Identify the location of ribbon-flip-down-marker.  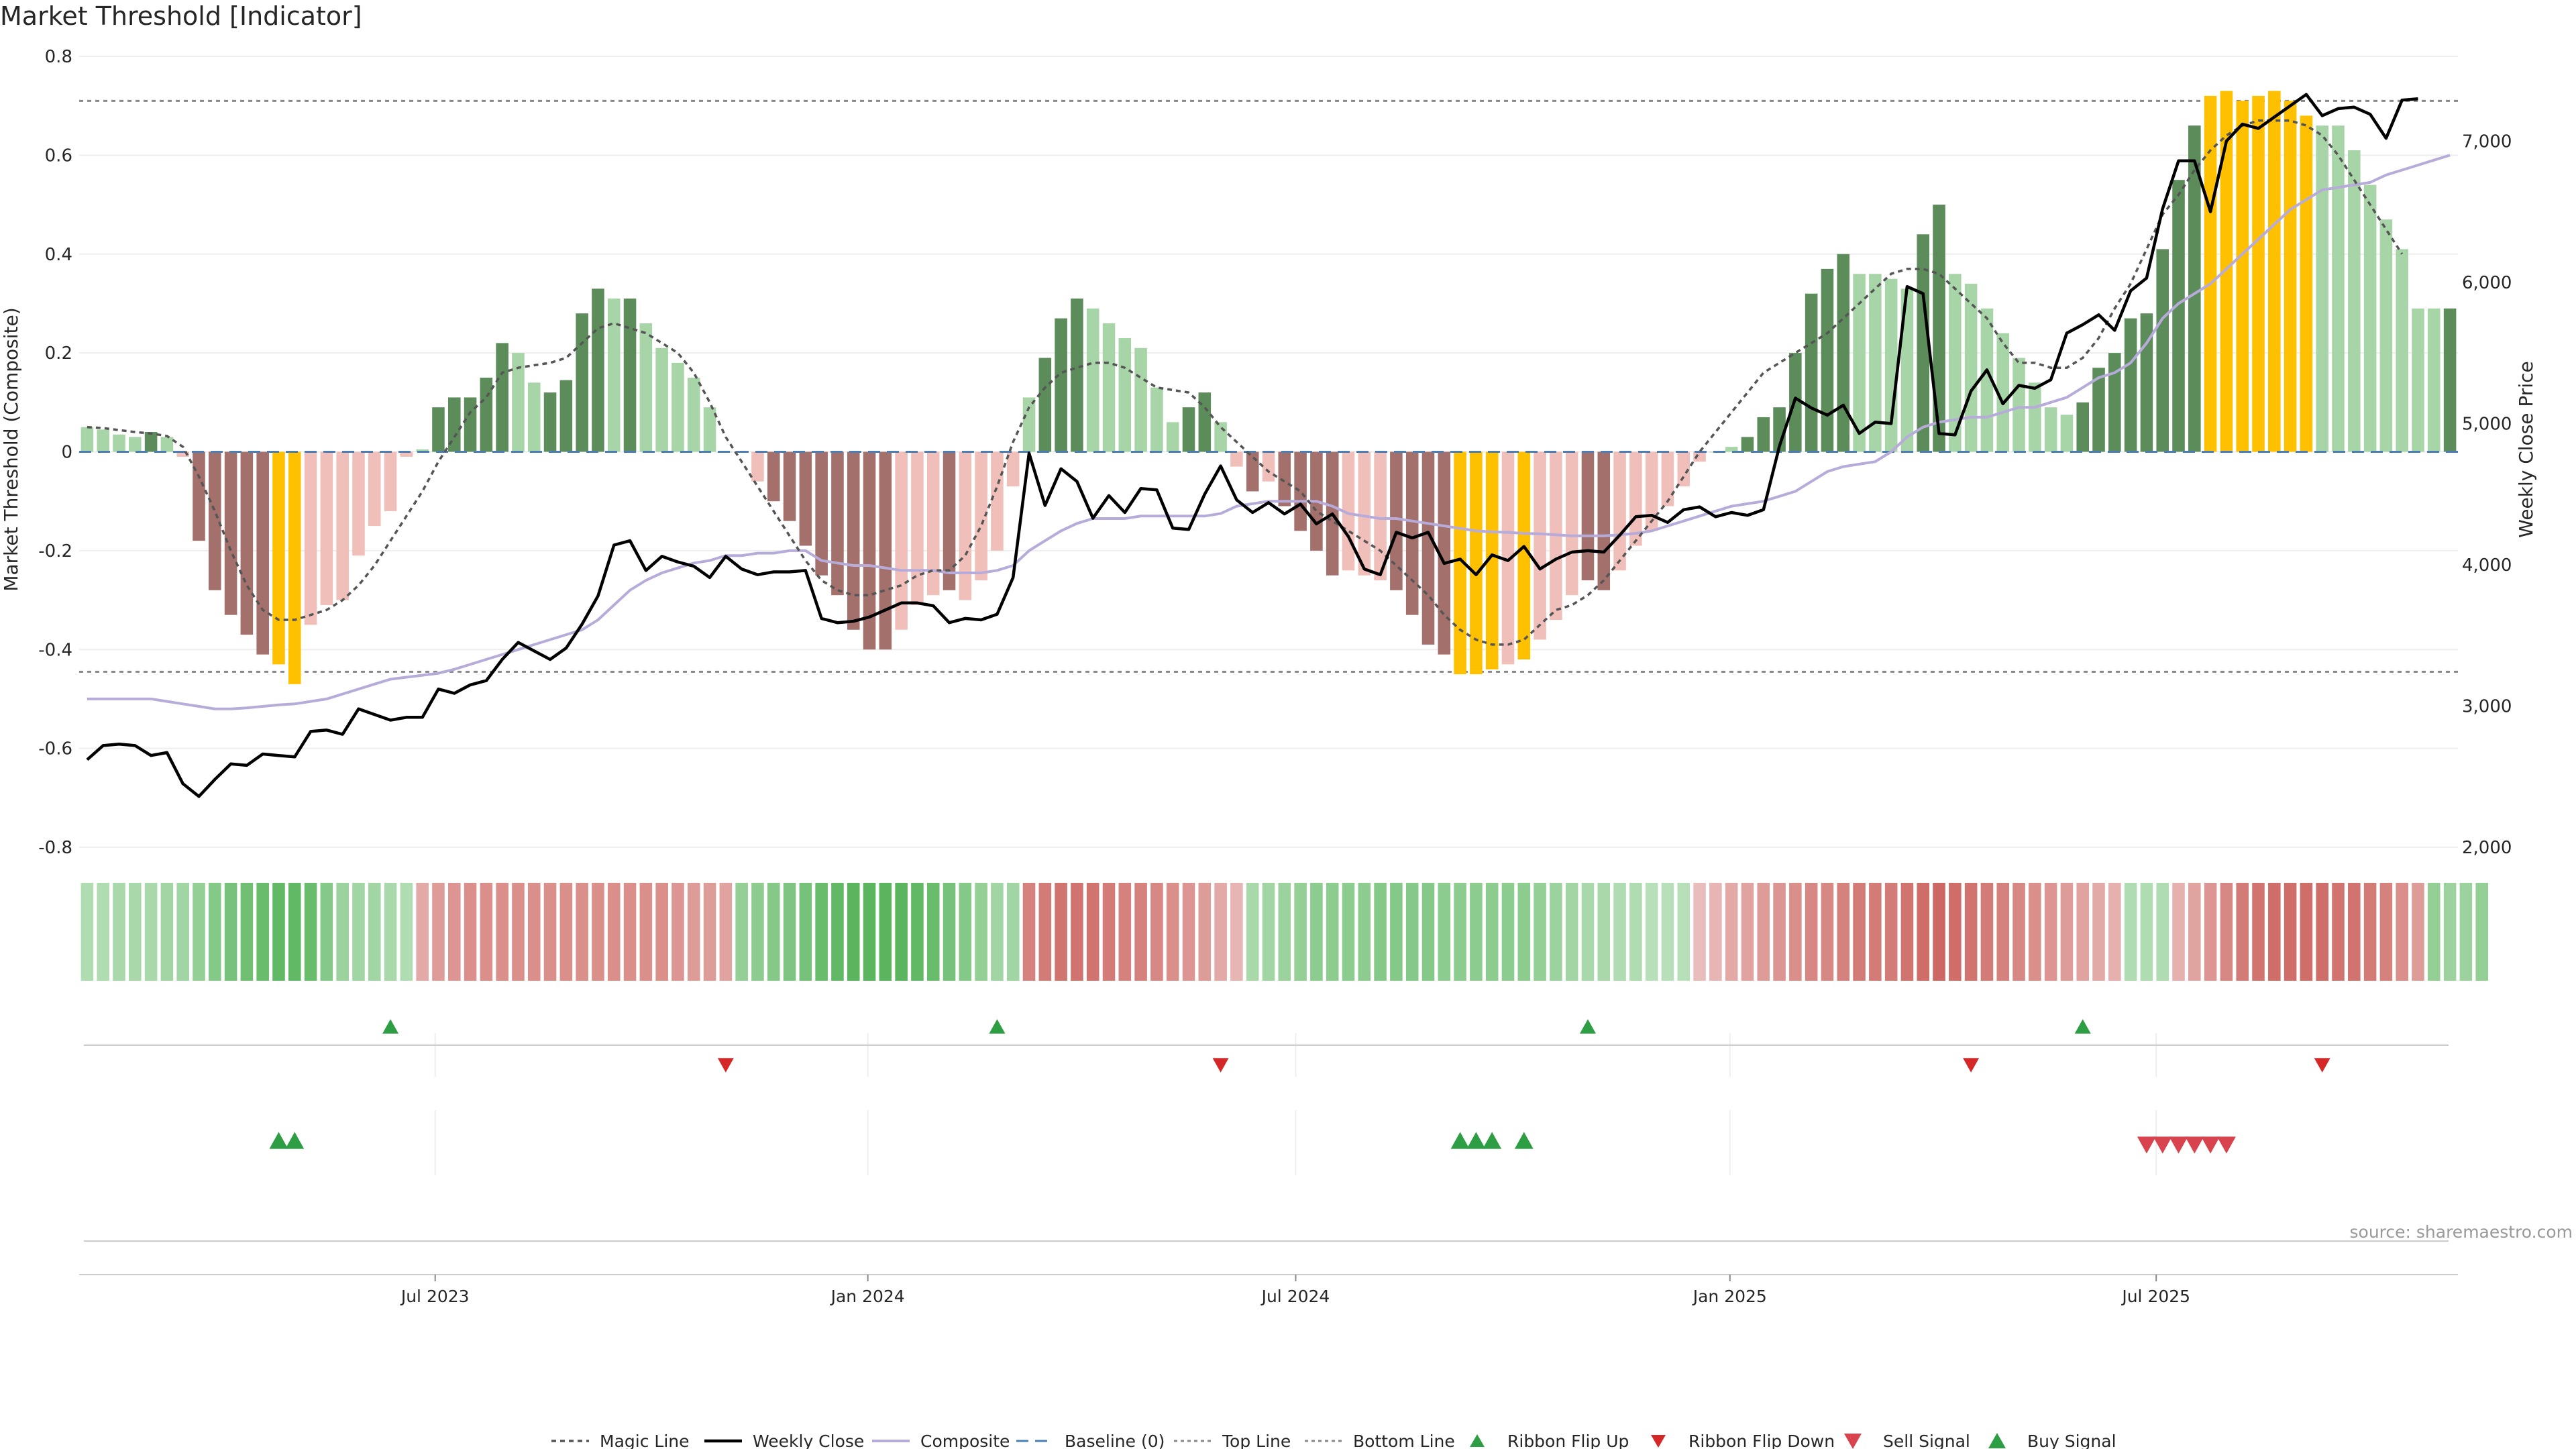
(1971, 1065).